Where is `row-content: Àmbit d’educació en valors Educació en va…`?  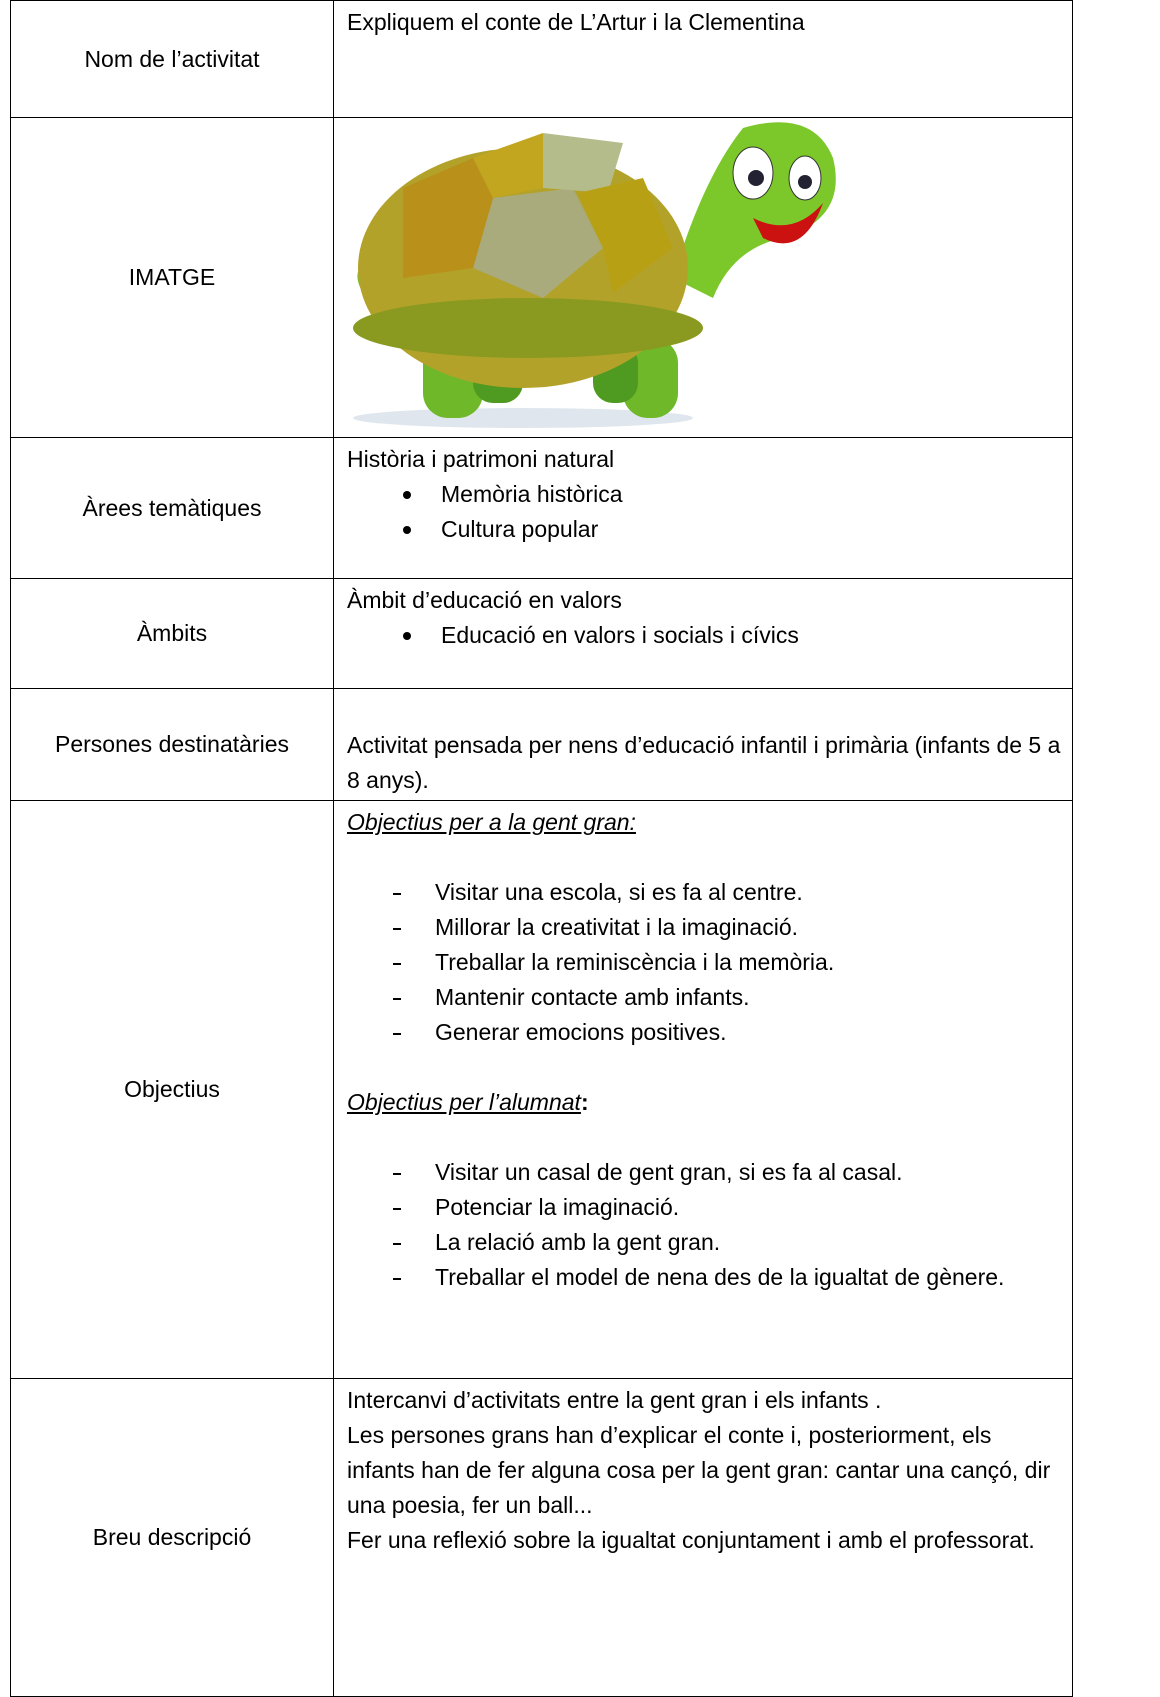
row-content: Àmbit d’educació en valors Educació en va… is located at coordinates (703, 633).